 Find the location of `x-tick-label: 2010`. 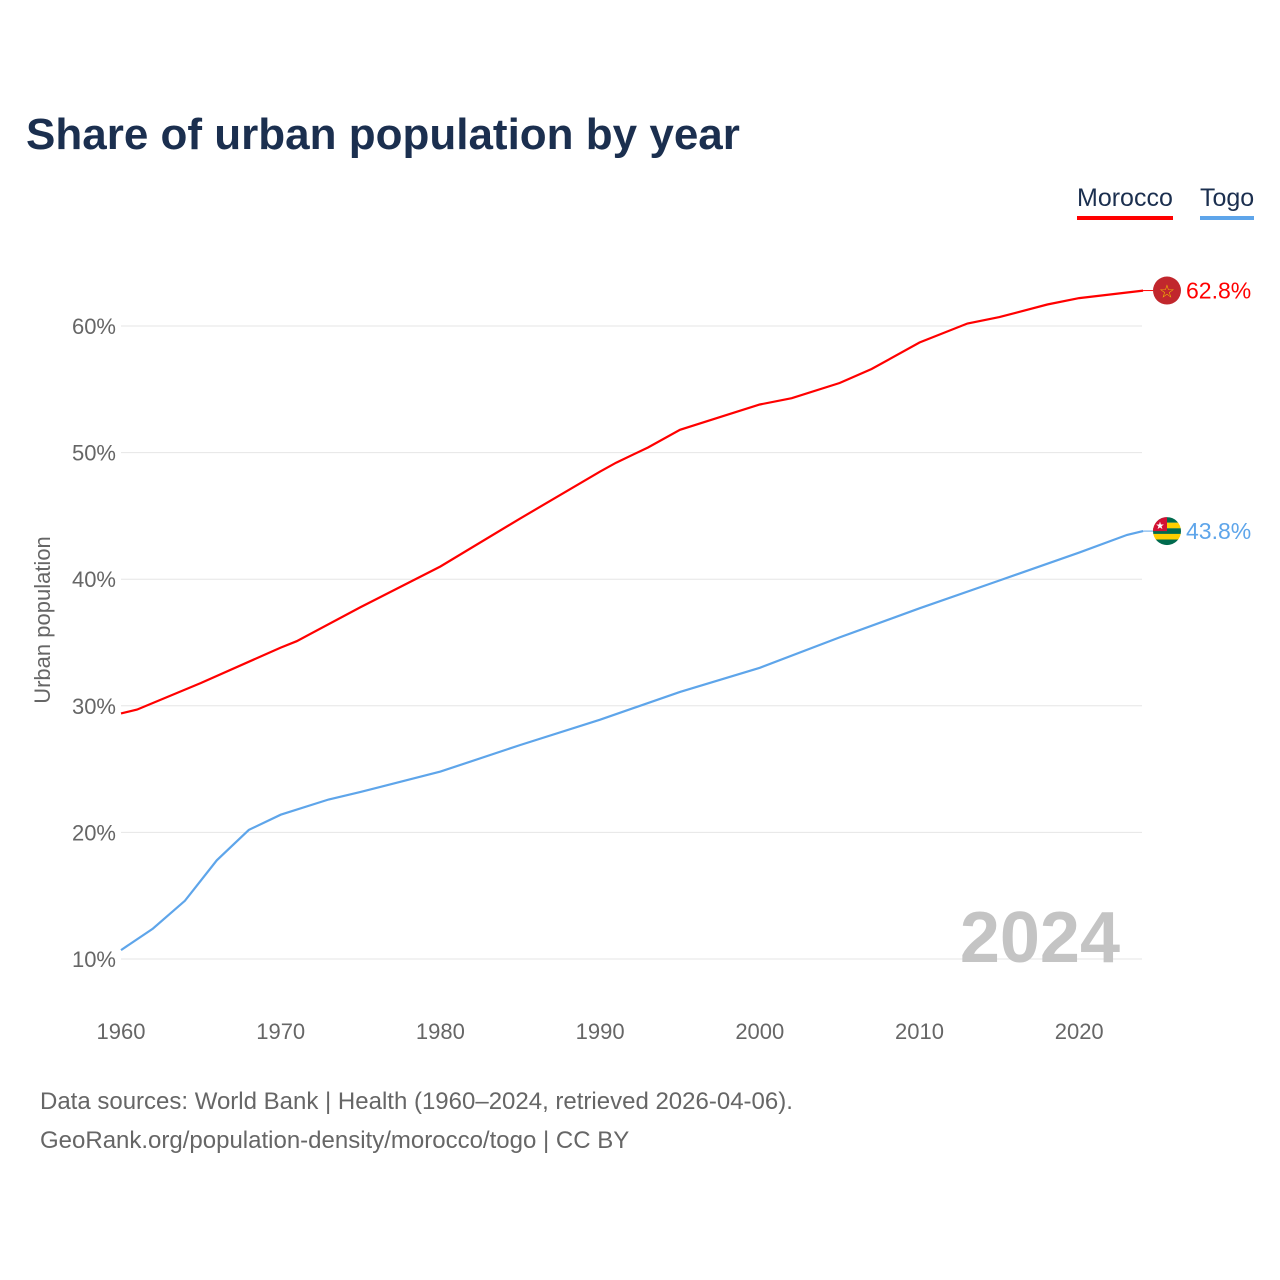

x-tick-label: 2010 is located at coordinates (919, 1031).